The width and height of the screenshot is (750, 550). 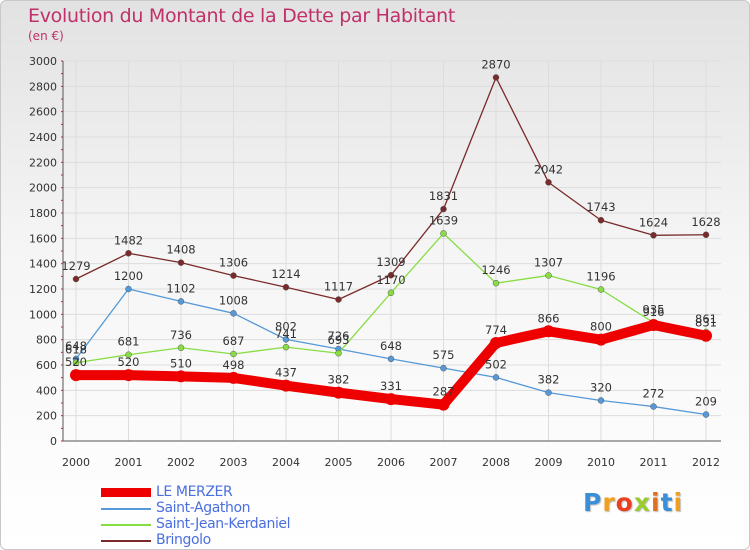 What do you see at coordinates (180, 288) in the screenshot?
I see `data-label: 1102` at bounding box center [180, 288].